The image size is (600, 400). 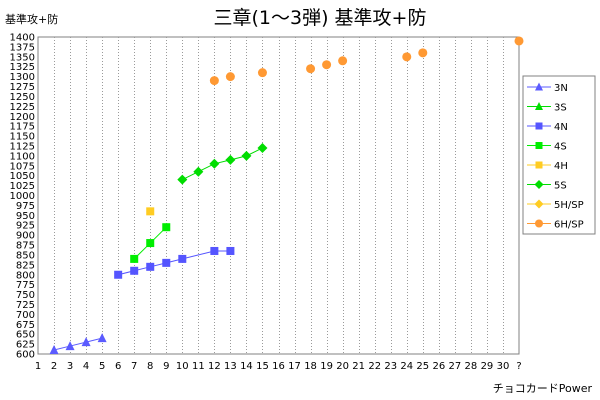 What do you see at coordinates (560, 186) in the screenshot?
I see `legend-label: 5S` at bounding box center [560, 186].